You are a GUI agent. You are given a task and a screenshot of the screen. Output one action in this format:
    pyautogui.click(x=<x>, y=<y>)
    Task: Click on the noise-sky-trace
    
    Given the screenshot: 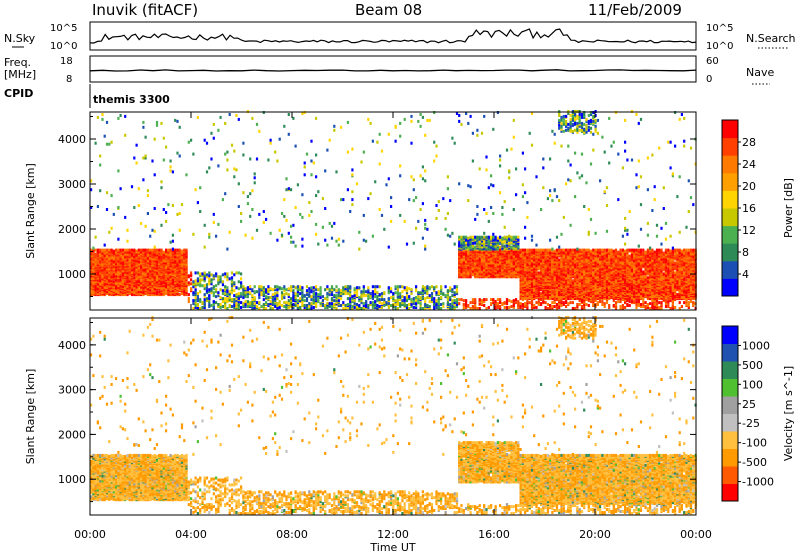 What is the action you would take?
    pyautogui.click(x=393, y=36)
    